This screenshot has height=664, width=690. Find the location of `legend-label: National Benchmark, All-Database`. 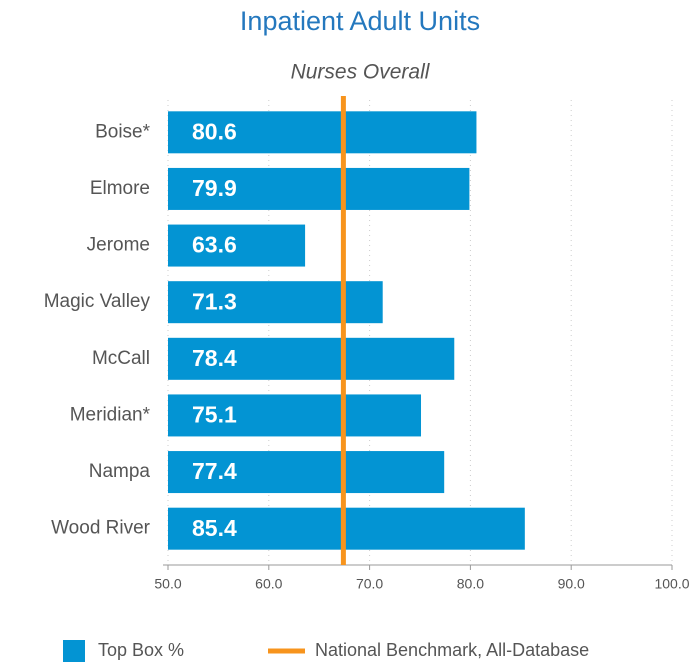

legend-label: National Benchmark, All-Database is located at coordinates (452, 650).